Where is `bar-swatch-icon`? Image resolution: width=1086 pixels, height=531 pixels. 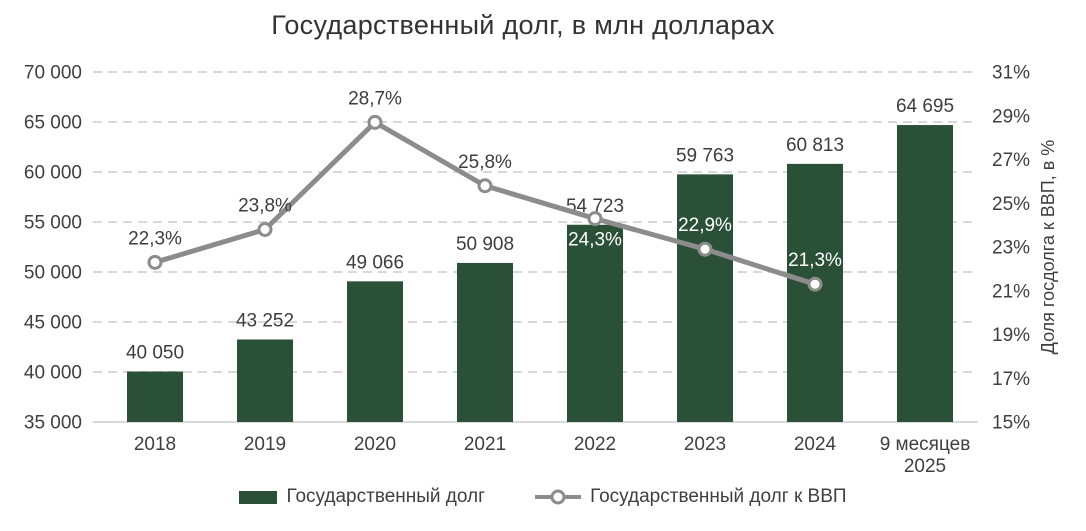 bar-swatch-icon is located at coordinates (258, 497).